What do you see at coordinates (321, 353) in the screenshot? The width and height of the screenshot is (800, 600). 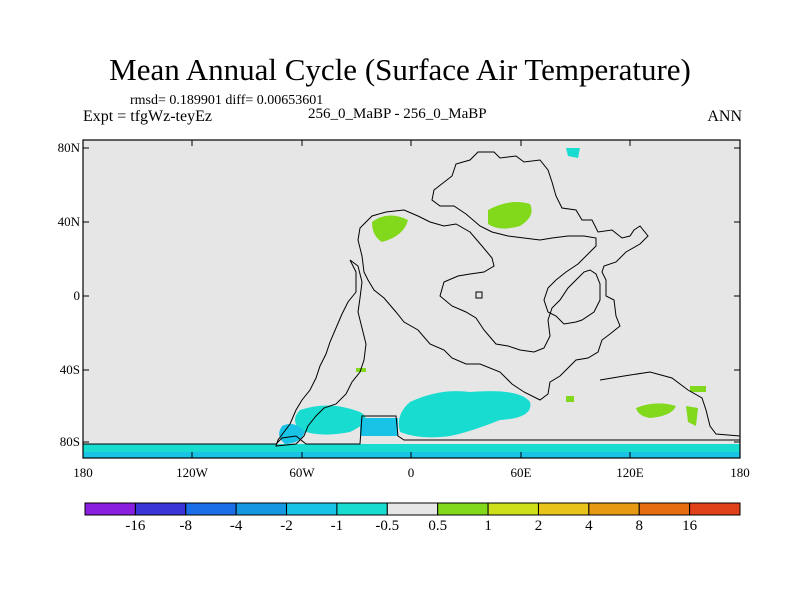 I see `coastline-south-america` at bounding box center [321, 353].